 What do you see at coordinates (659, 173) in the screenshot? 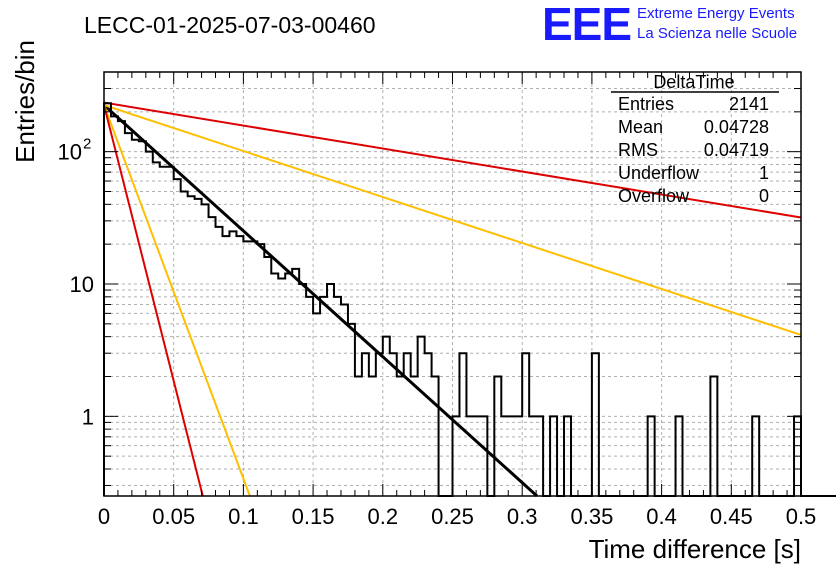
I see `stats-label: Underflow` at bounding box center [659, 173].